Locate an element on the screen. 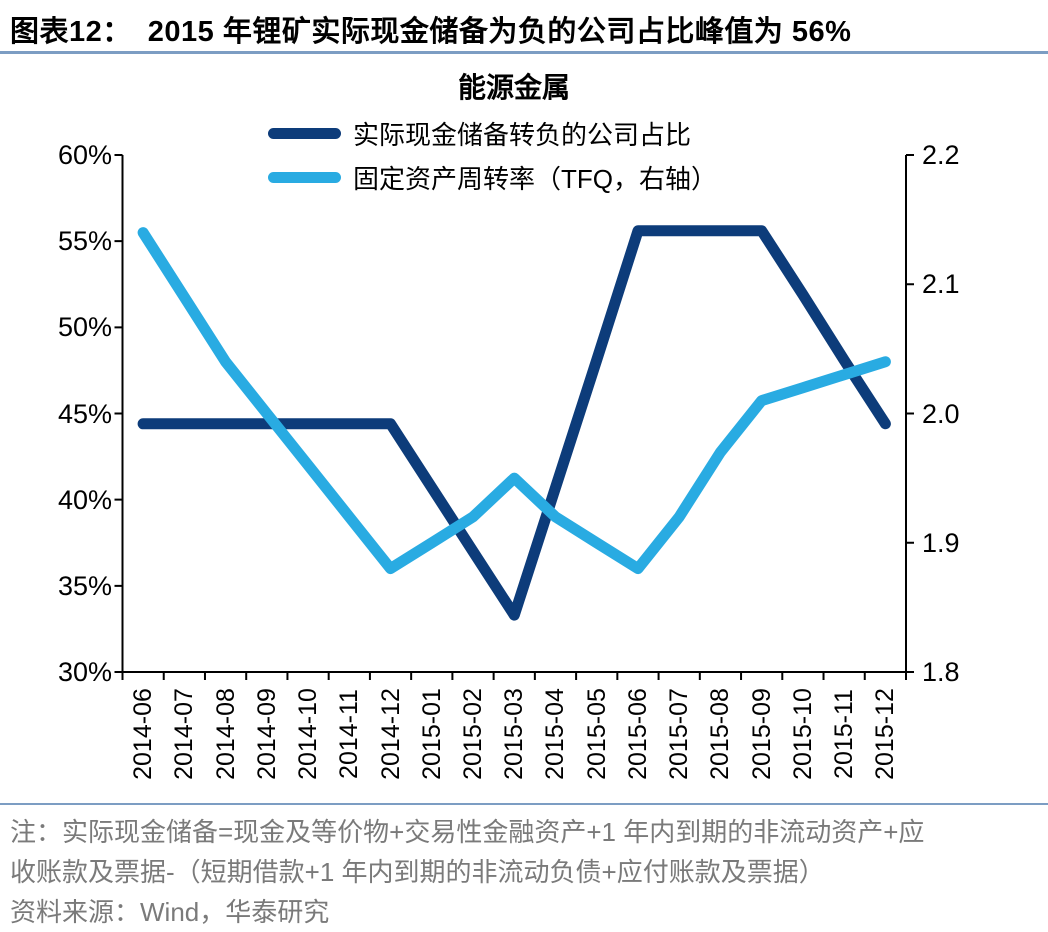 The image size is (1048, 932). figure-title-text: 2015 年锂矿实际现金储备为负的公司占比峰值为 56% is located at coordinates (499, 32).